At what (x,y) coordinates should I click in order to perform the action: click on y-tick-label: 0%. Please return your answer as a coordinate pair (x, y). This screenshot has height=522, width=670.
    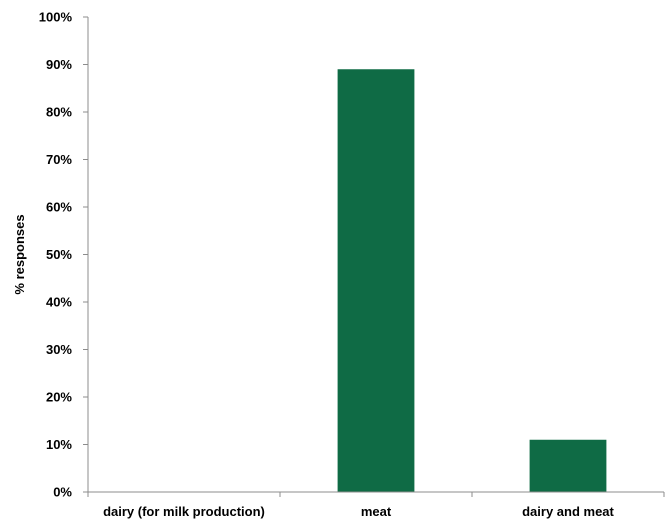
    Looking at the image, I should click on (62, 492).